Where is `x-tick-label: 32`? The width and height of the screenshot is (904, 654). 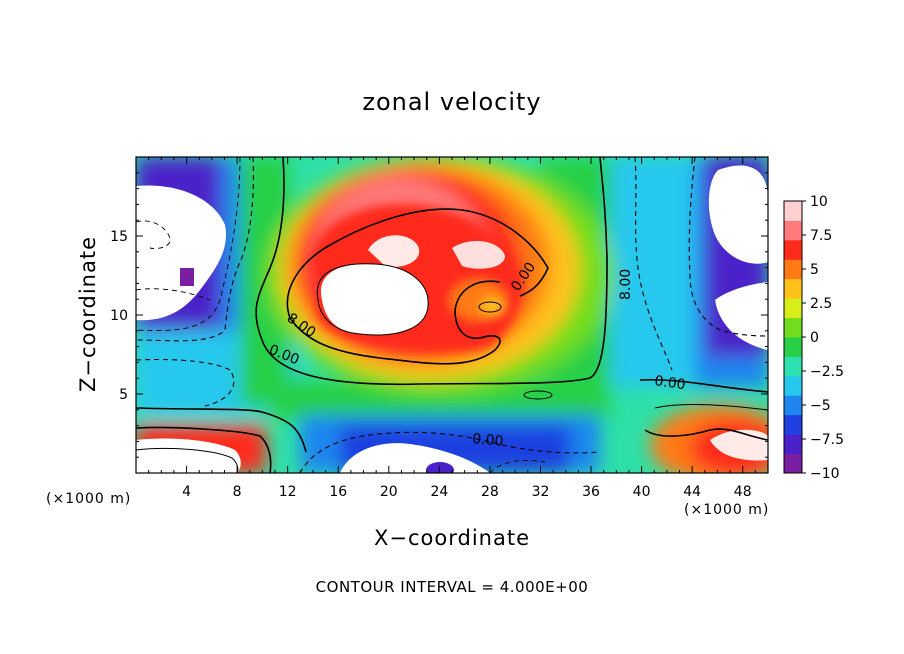 x-tick-label: 32 is located at coordinates (541, 492).